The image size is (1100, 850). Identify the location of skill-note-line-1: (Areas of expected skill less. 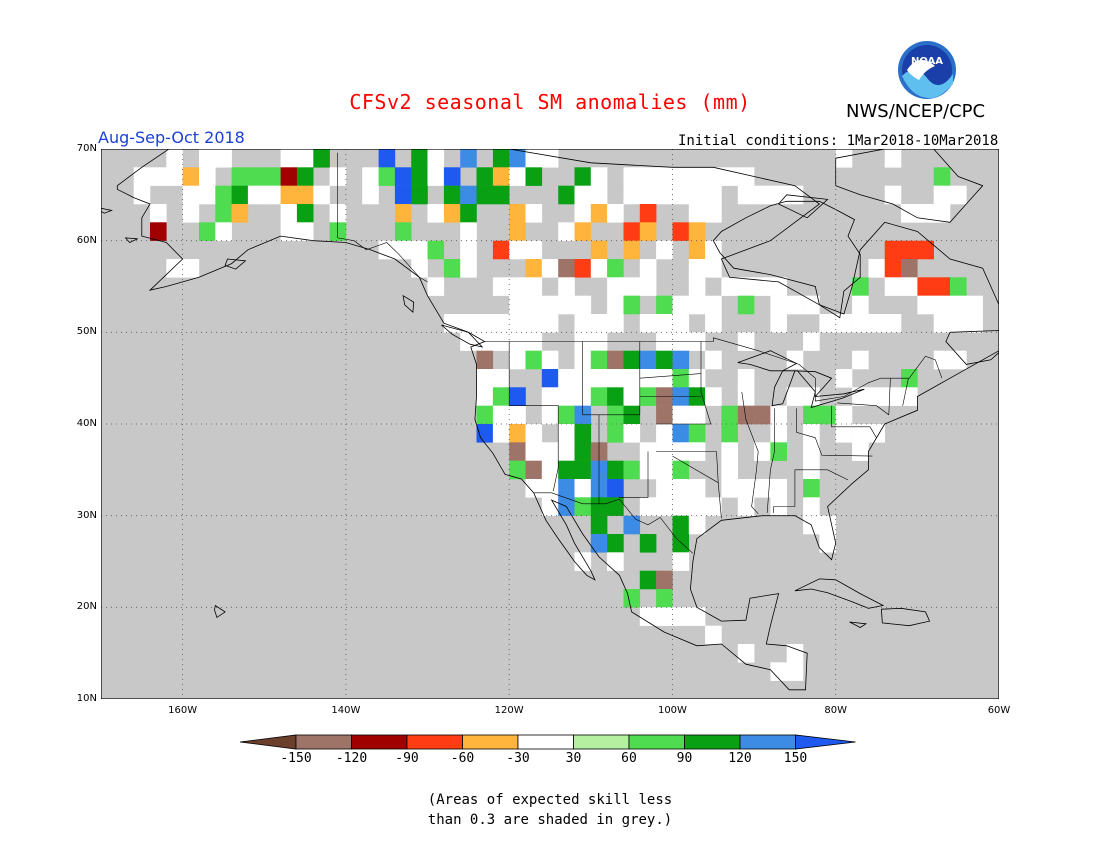
(550, 800).